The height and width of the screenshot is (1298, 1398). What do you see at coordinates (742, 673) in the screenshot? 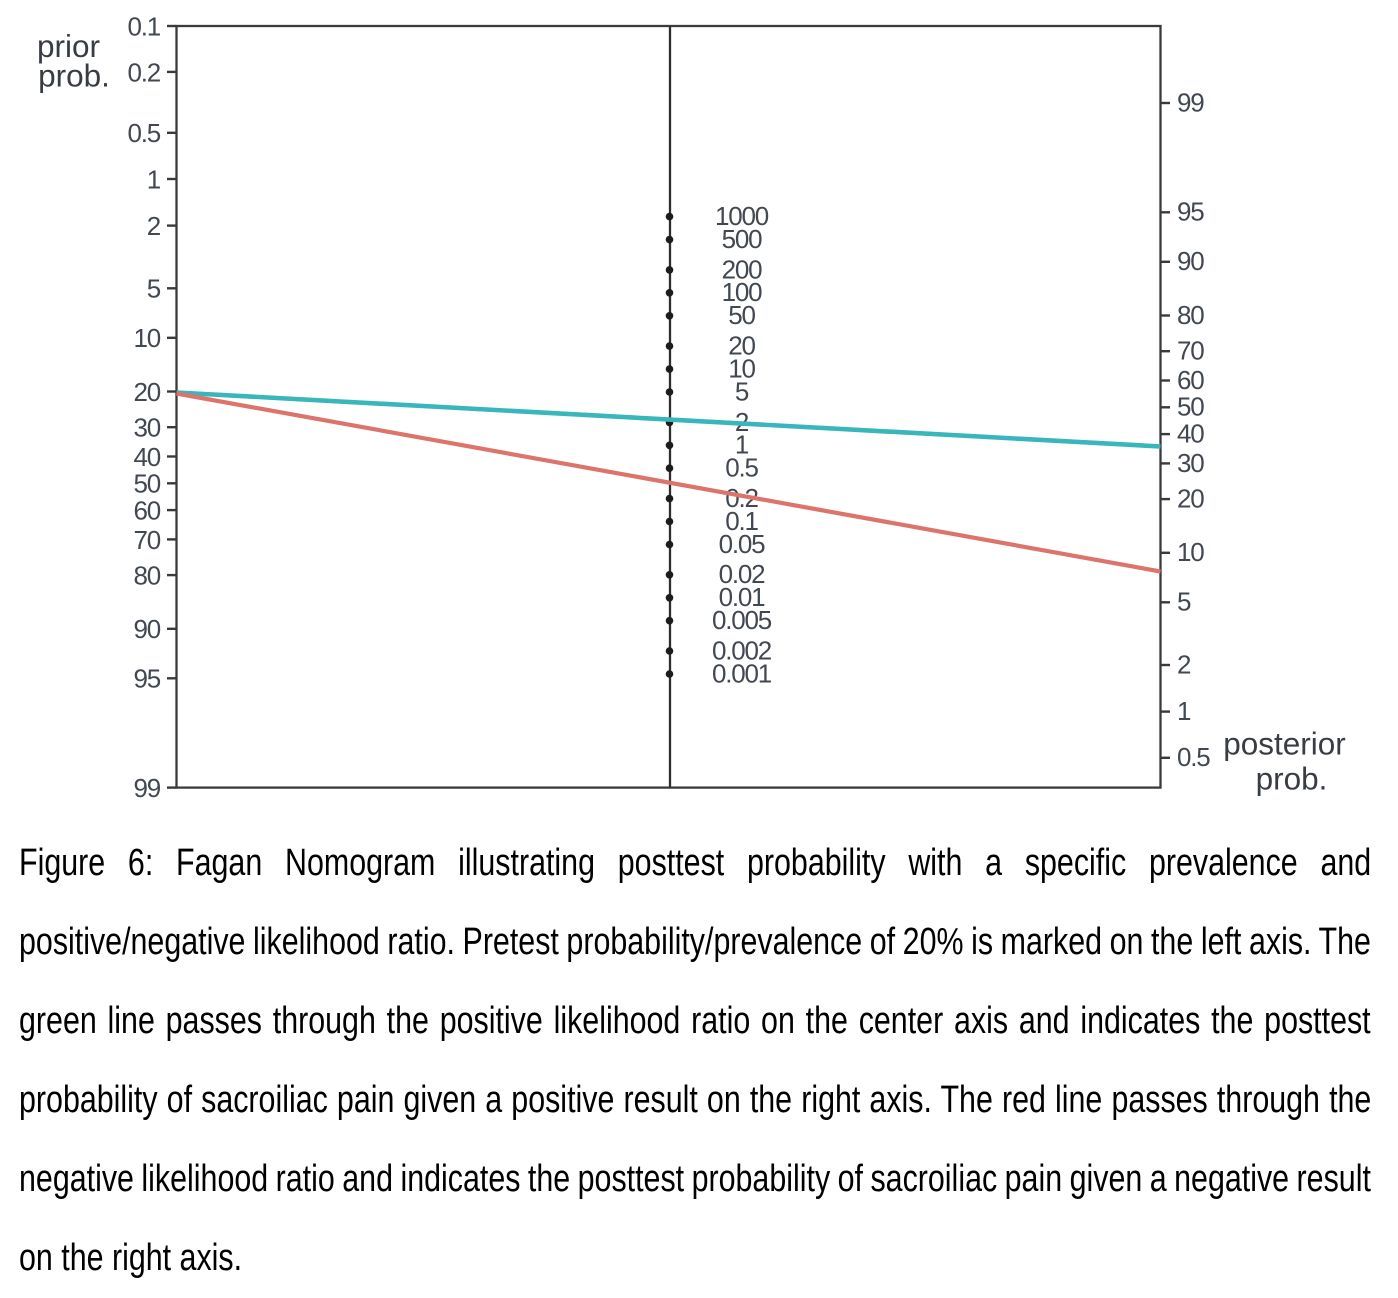
I see `svg-text: 0.001` at bounding box center [742, 673].